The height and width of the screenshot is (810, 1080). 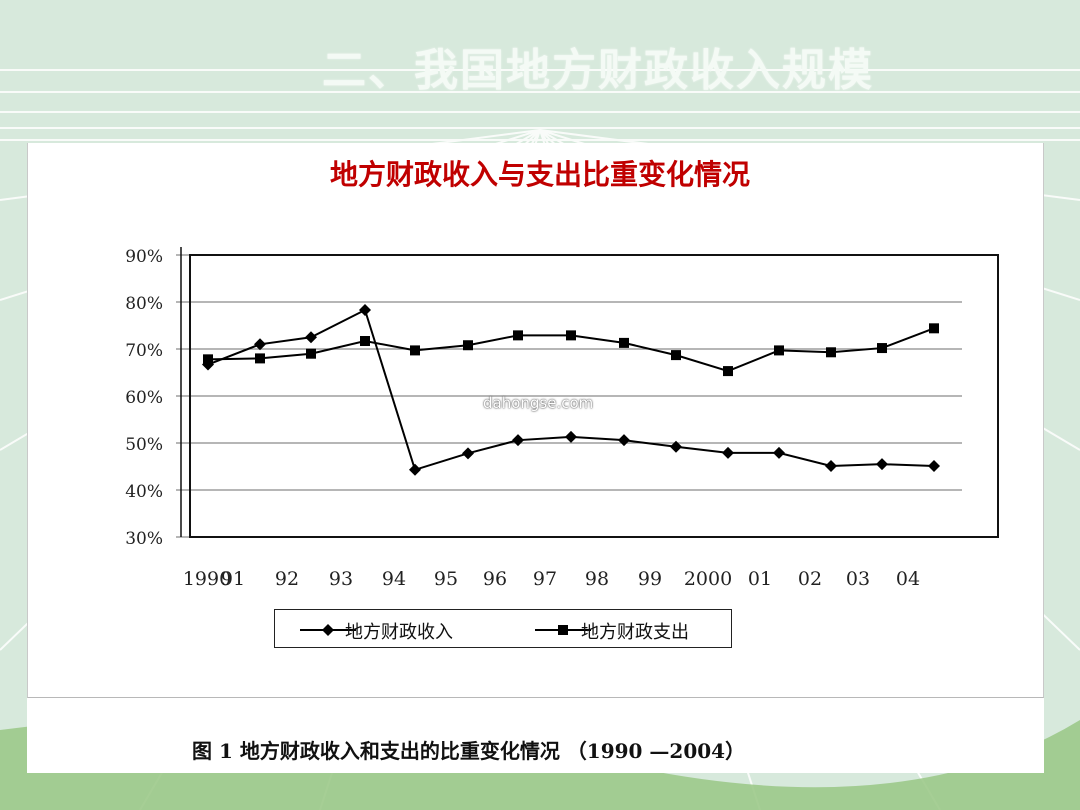 I want to click on y-tick-label: 50%, so click(x=144, y=445).